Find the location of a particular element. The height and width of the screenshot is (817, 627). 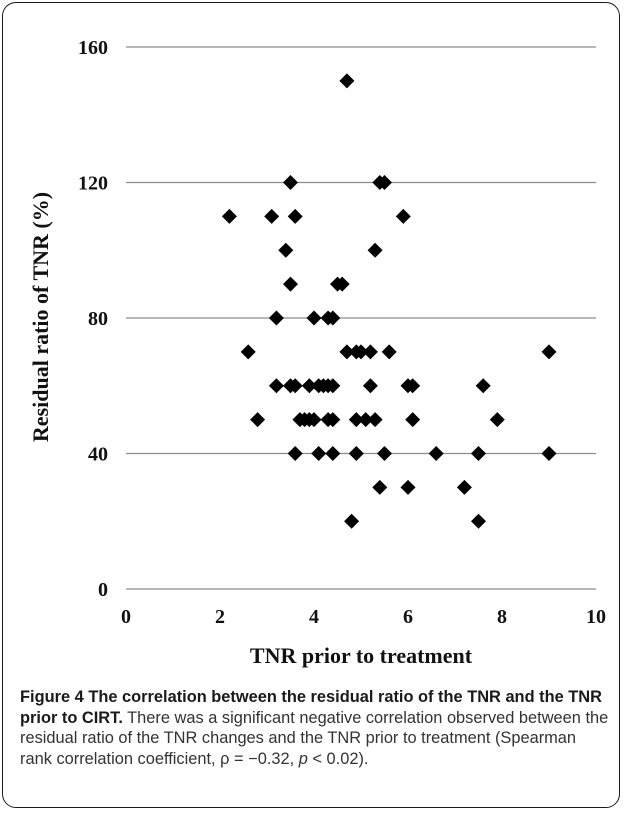

x-tick-label-8: 8 is located at coordinates (502, 617).